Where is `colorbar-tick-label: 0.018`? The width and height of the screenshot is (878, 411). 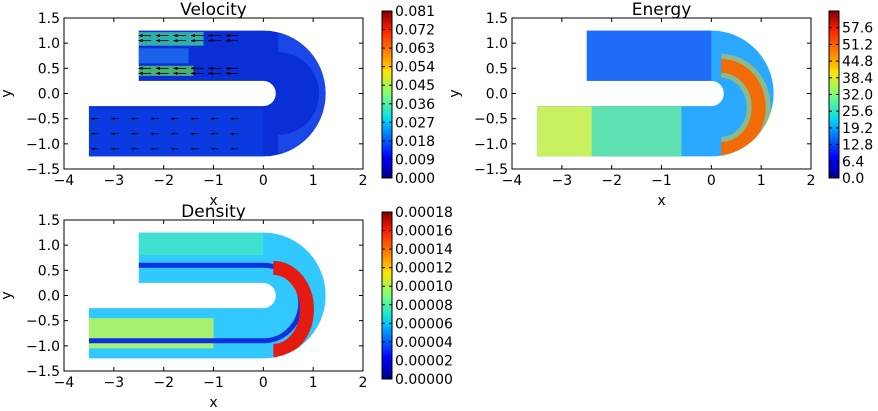
colorbar-tick-label: 0.018 is located at coordinates (415, 142).